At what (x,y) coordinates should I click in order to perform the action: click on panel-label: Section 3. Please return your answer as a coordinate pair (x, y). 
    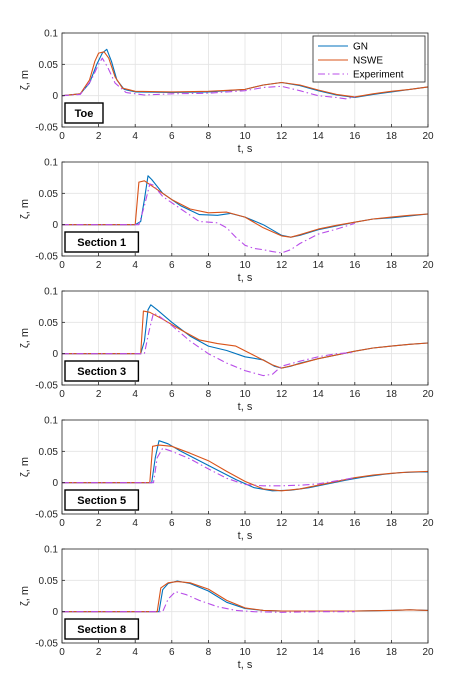
    Looking at the image, I should click on (101, 372).